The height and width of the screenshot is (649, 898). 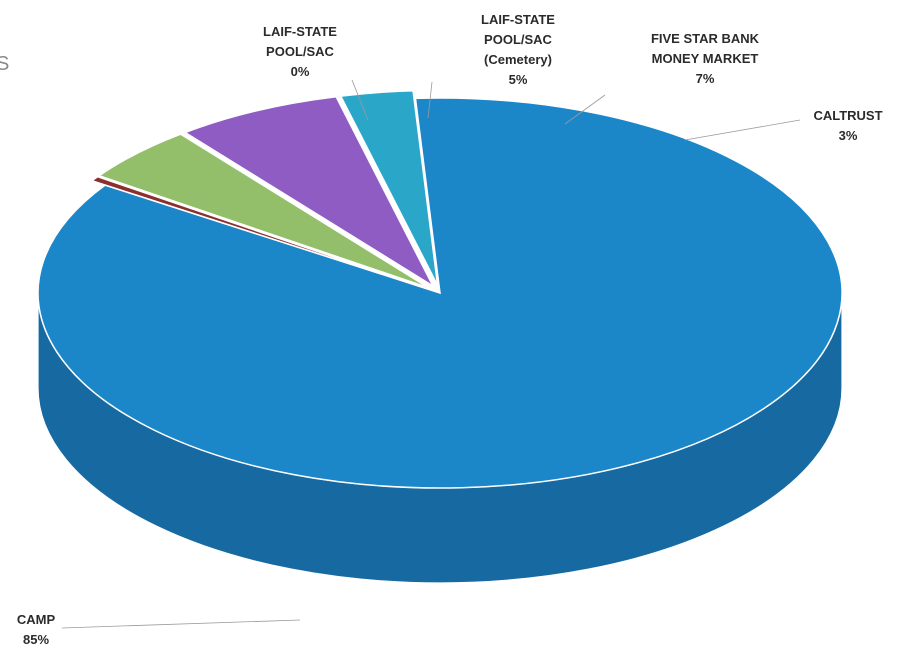 What do you see at coordinates (847, 125) in the screenshot?
I see `slice-label-4: CALTRUST 3%` at bounding box center [847, 125].